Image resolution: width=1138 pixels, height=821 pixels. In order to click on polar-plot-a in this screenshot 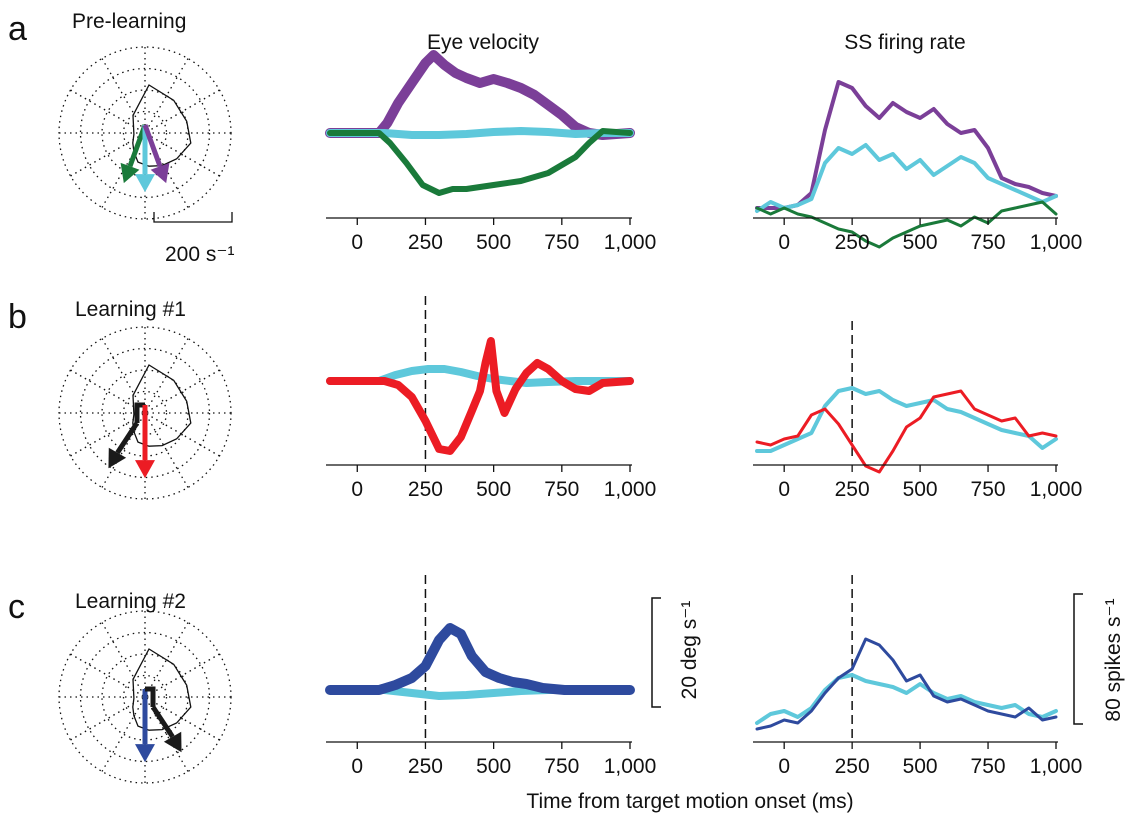, I will do `click(145, 133)`.